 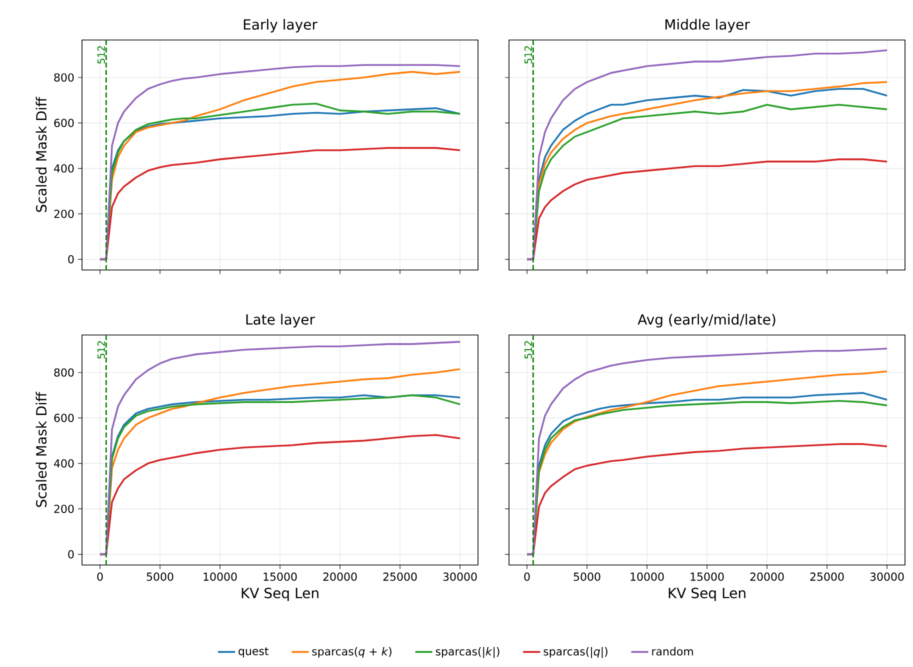 I want to click on chart-title: Early layer, so click(x=281, y=25).